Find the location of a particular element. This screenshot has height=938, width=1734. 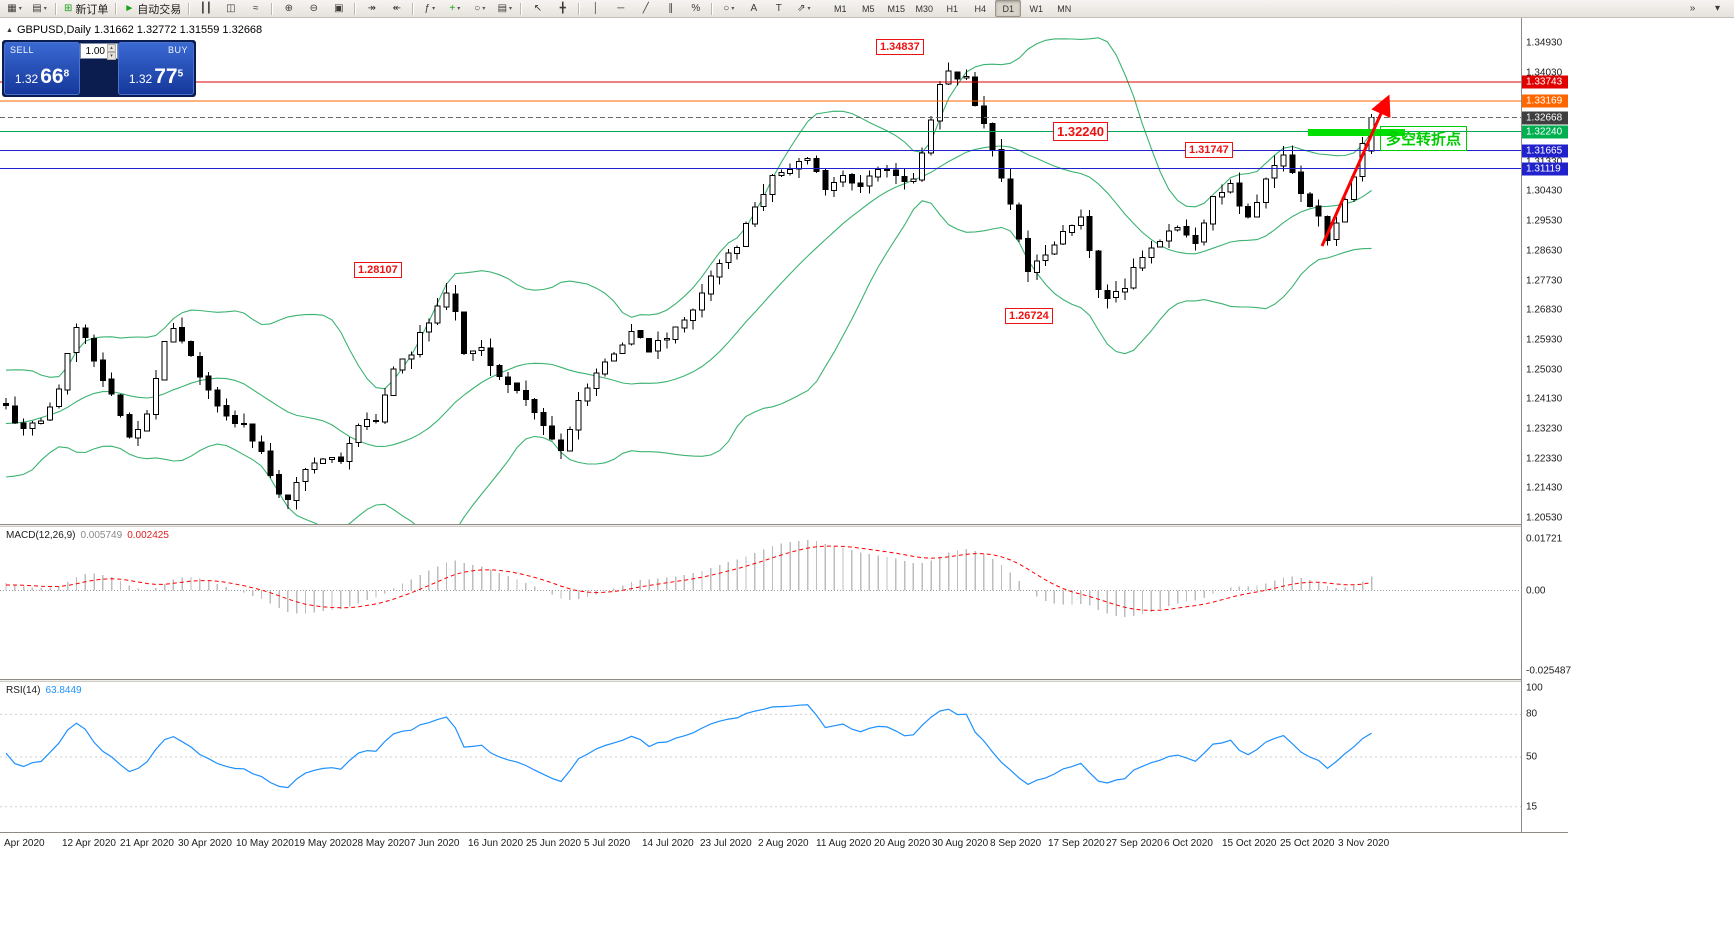

volume-increase-button: ▴ is located at coordinates (111, 48).